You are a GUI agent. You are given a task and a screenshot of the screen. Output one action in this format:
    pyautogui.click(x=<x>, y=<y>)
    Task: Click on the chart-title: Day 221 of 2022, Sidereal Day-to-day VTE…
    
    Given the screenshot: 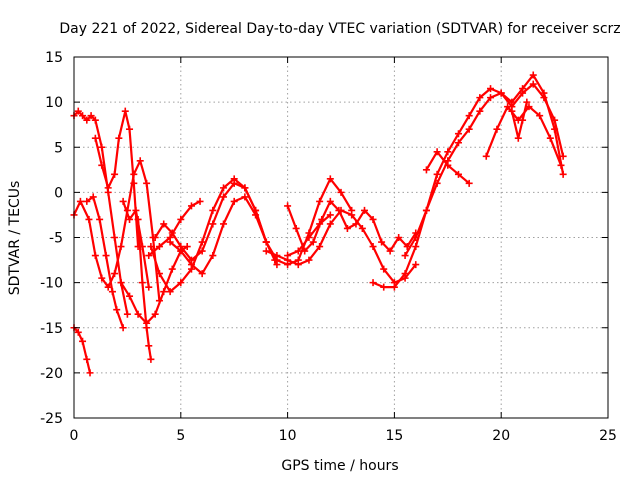 What is the action you would take?
    pyautogui.click(x=339, y=29)
    